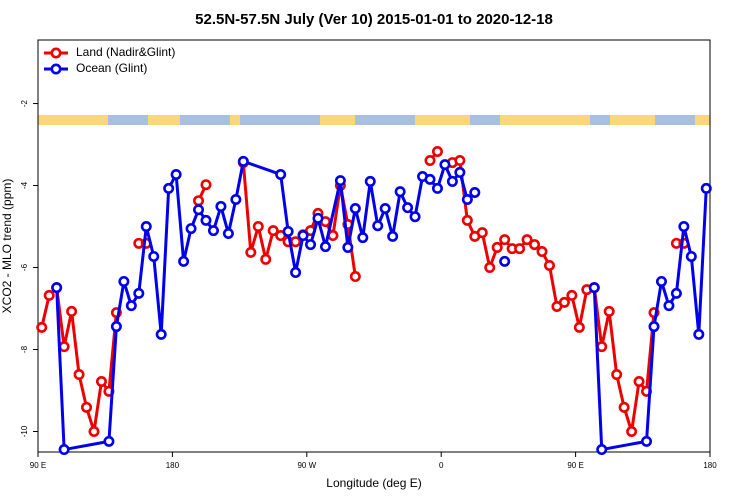 The width and height of the screenshot is (750, 500). Describe the element at coordinates (306, 465) in the screenshot. I see `x-tick-label: 90 W` at that location.